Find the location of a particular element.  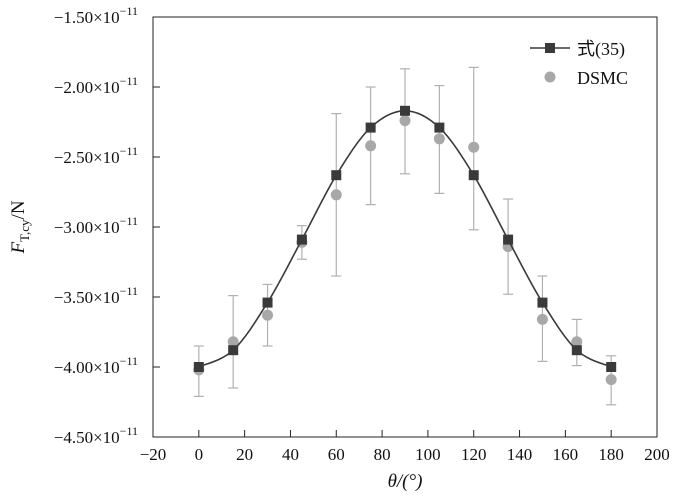

y-axis-title-symbol: F is located at coordinates (18, 248).